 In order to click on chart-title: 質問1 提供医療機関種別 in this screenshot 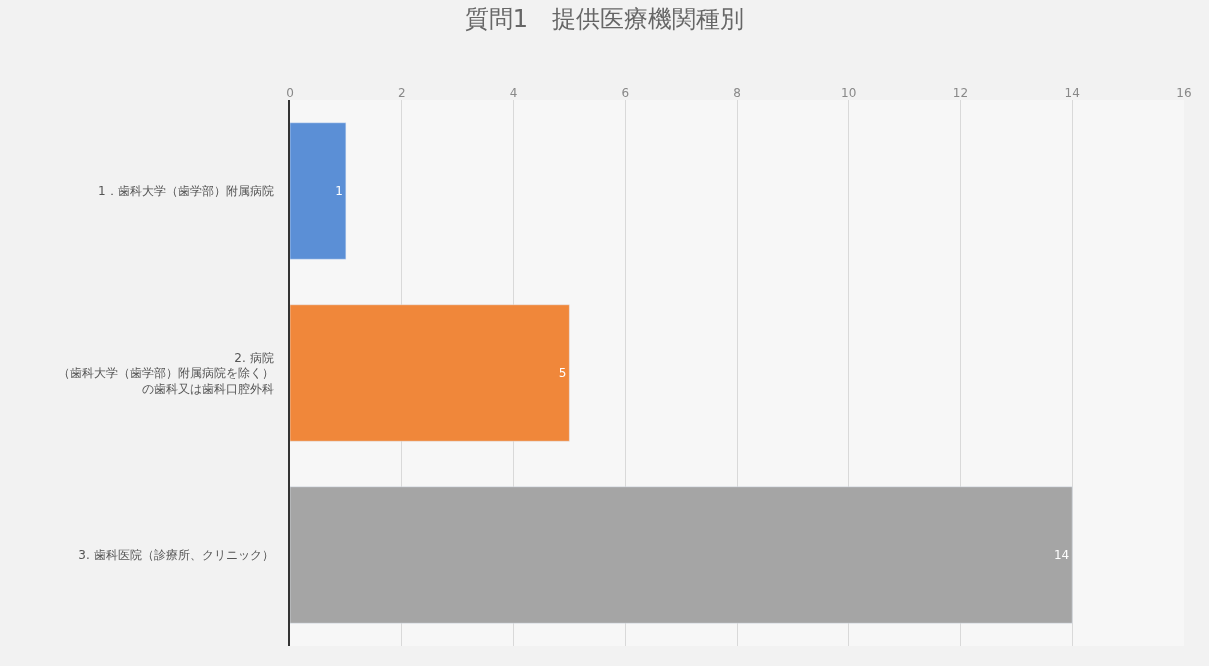, I will do `click(604, 18)`.